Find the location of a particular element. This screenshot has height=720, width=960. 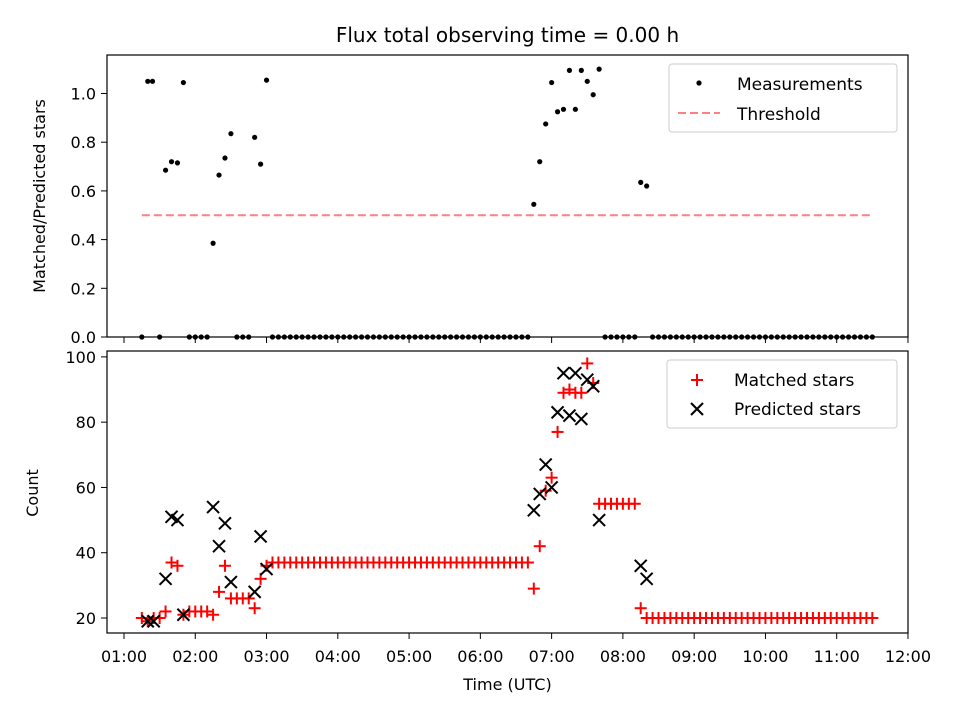

top-y-ticks: 0.0 0.2 0.4 0.6 0.8 1.0 is located at coordinates (89, 216).